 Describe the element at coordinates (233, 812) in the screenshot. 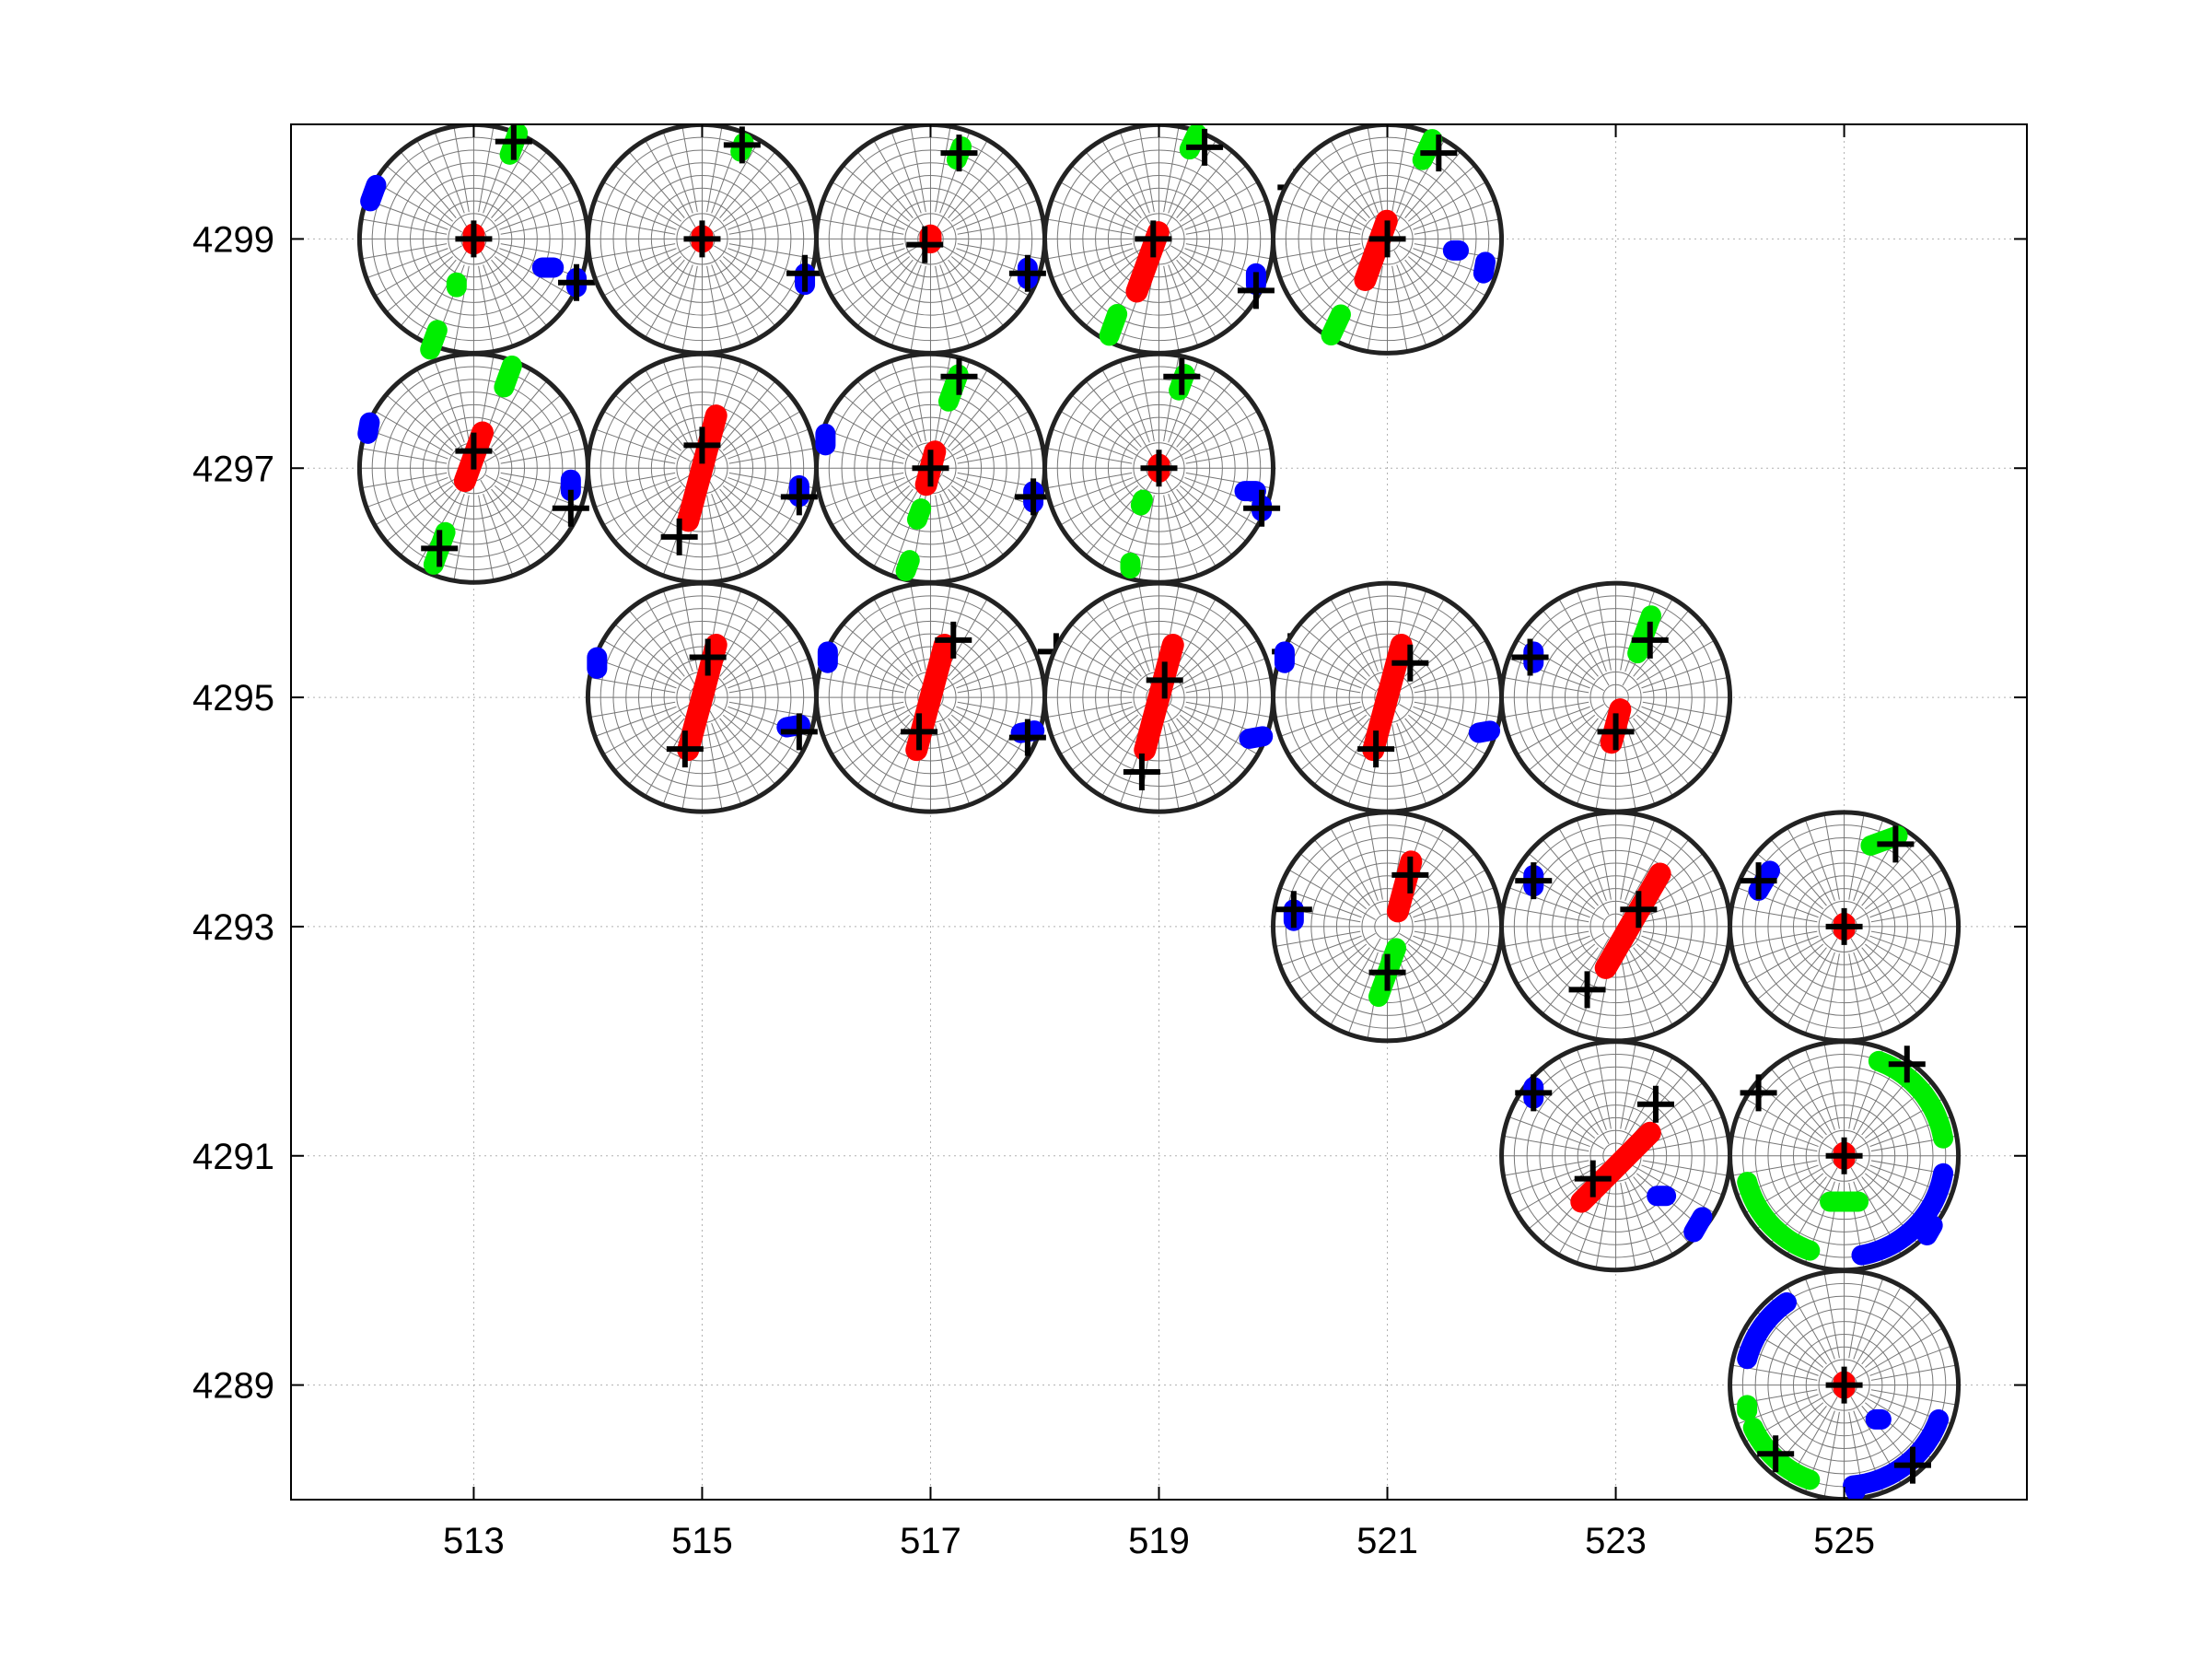

I see `y-tick-labels: 4299 4297 4295 4293 4291 4289` at that location.